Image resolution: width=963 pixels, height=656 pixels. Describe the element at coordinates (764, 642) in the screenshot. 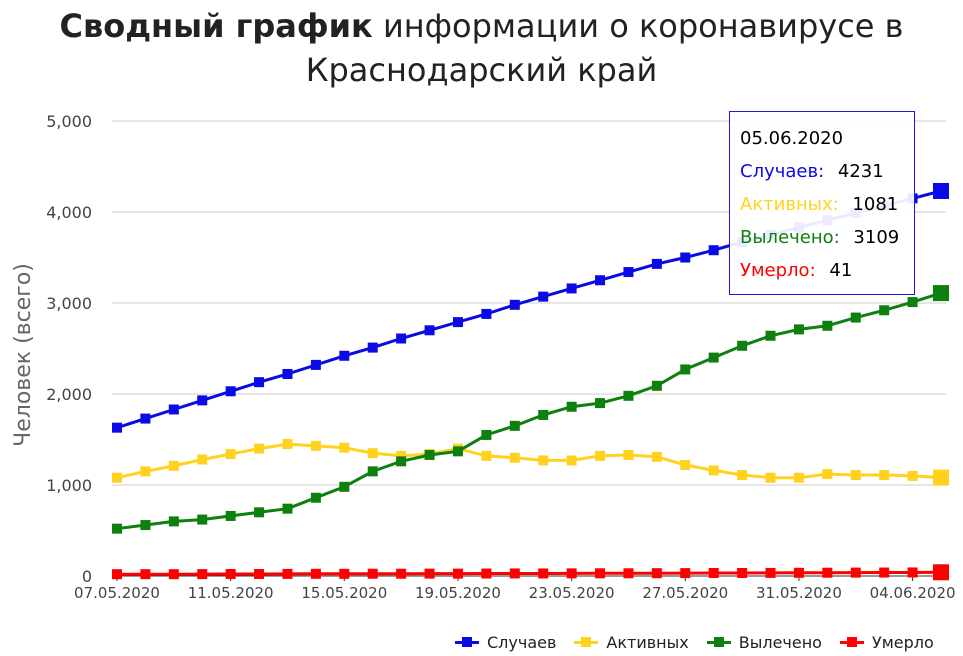

I see `legend-item: Вылечено` at that location.